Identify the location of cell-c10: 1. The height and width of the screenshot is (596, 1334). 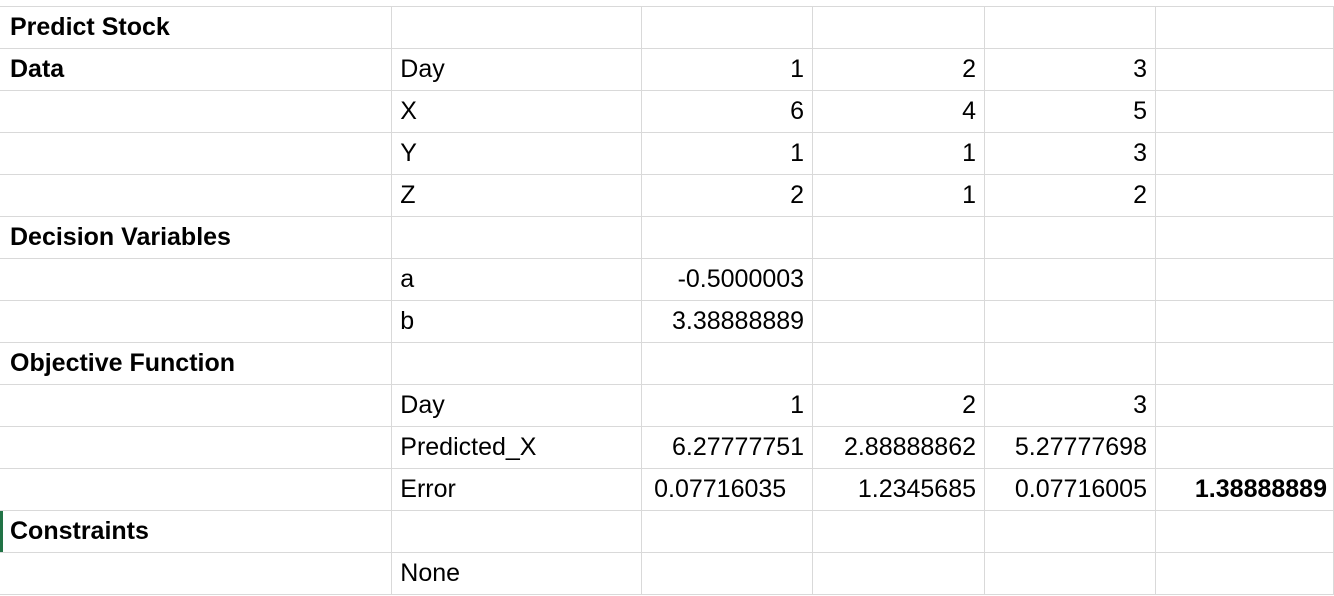
(727, 405).